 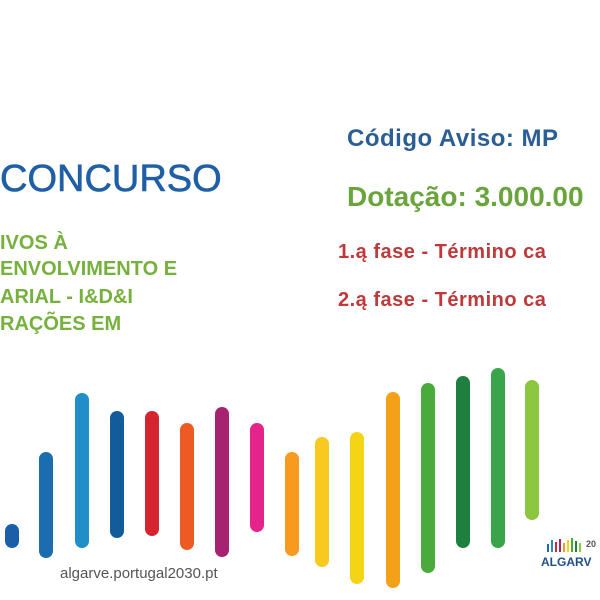 I want to click on logo-bars, so click(x=564, y=545).